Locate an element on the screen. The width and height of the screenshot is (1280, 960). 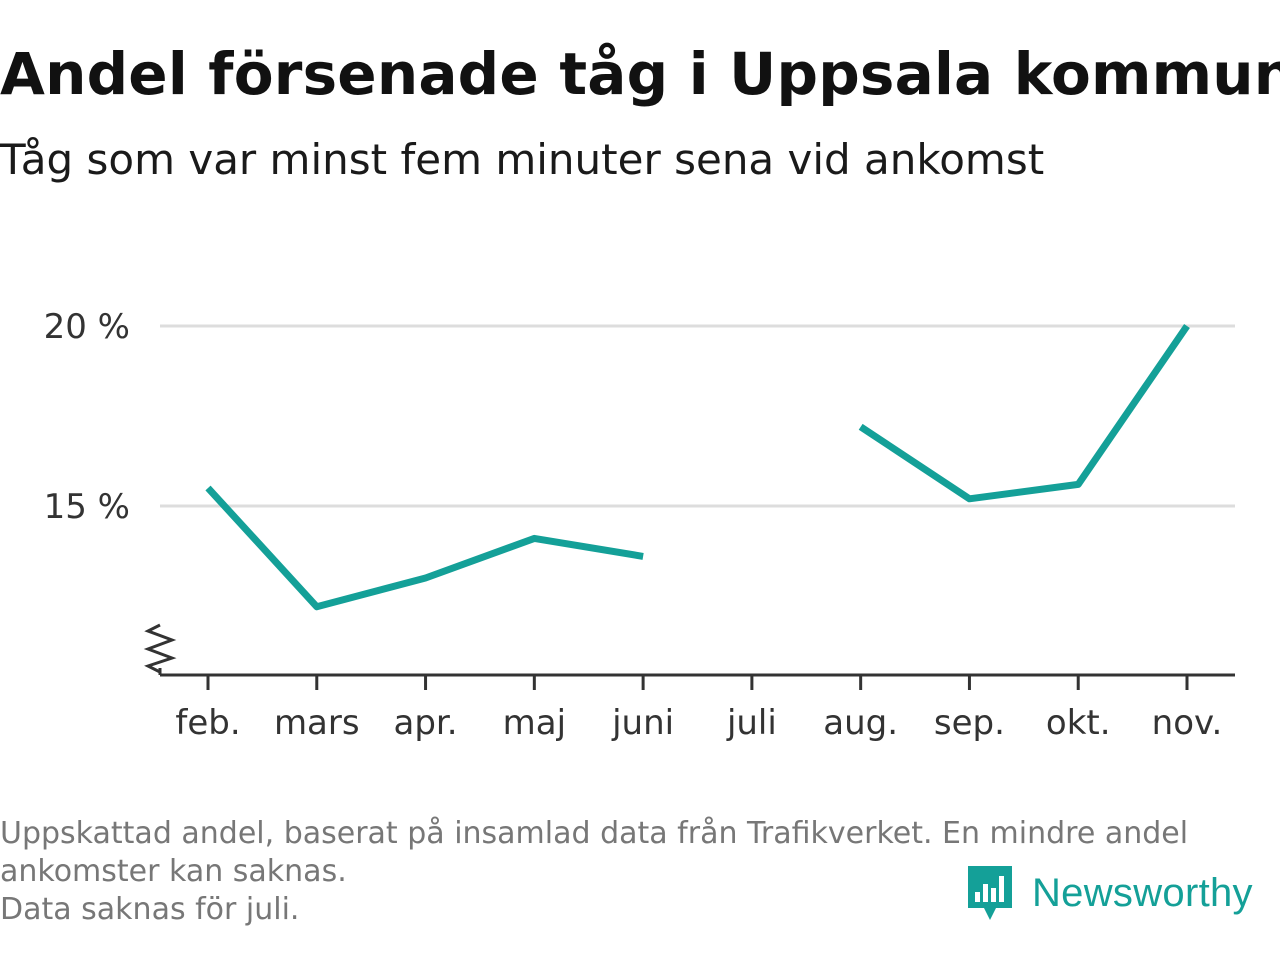
chart-title: Andel försenade tåg i Uppsala kommun is located at coordinates (640, 74).